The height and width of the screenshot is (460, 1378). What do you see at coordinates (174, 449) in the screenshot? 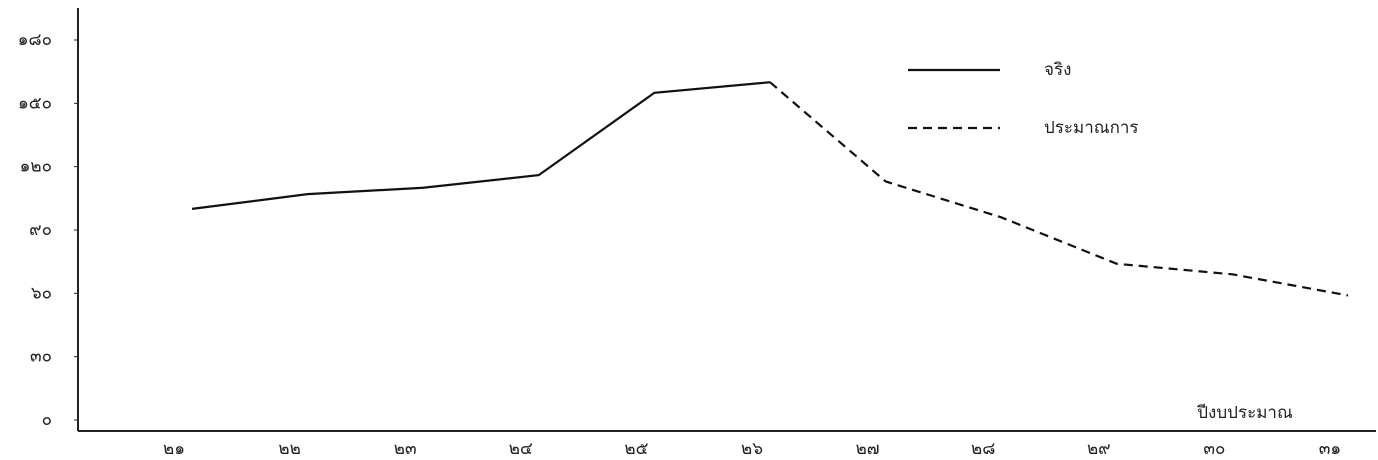
I see `x-tick-label: ๒๑` at bounding box center [174, 449].